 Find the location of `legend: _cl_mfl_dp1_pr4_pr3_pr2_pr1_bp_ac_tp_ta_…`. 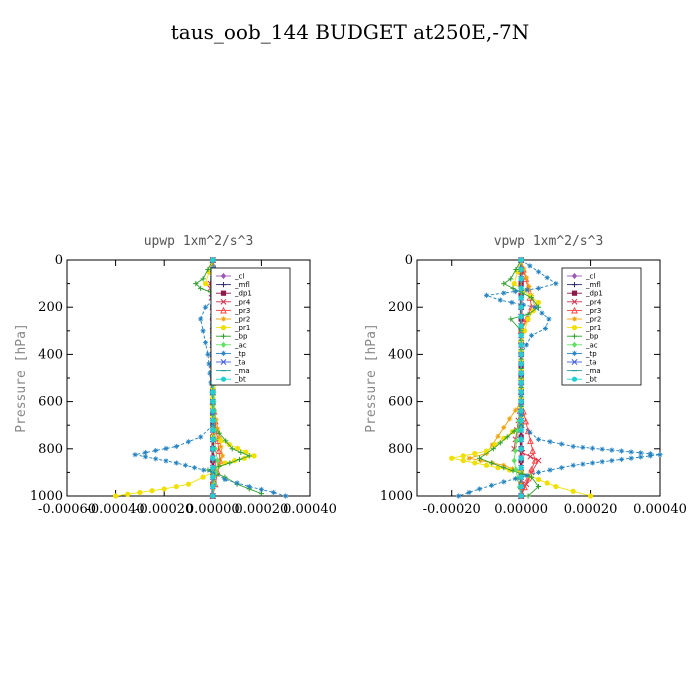

legend: _cl_mfl_dp1_pr4_pr3_pr2_pr1_bp_ac_tp_ta_… is located at coordinates (601, 326).